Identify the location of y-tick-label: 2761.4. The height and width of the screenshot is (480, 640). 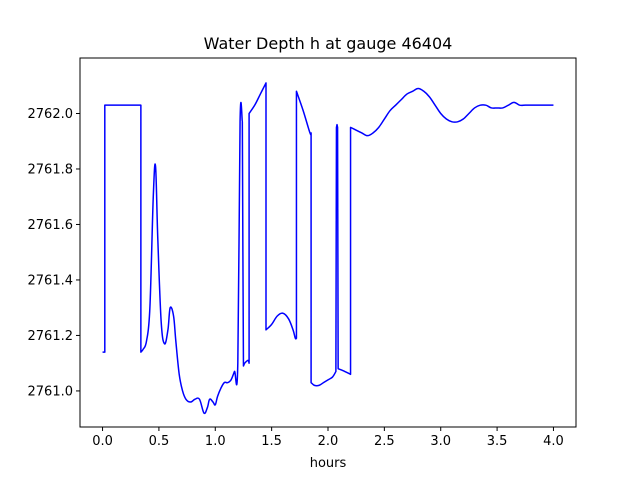
(51, 280).